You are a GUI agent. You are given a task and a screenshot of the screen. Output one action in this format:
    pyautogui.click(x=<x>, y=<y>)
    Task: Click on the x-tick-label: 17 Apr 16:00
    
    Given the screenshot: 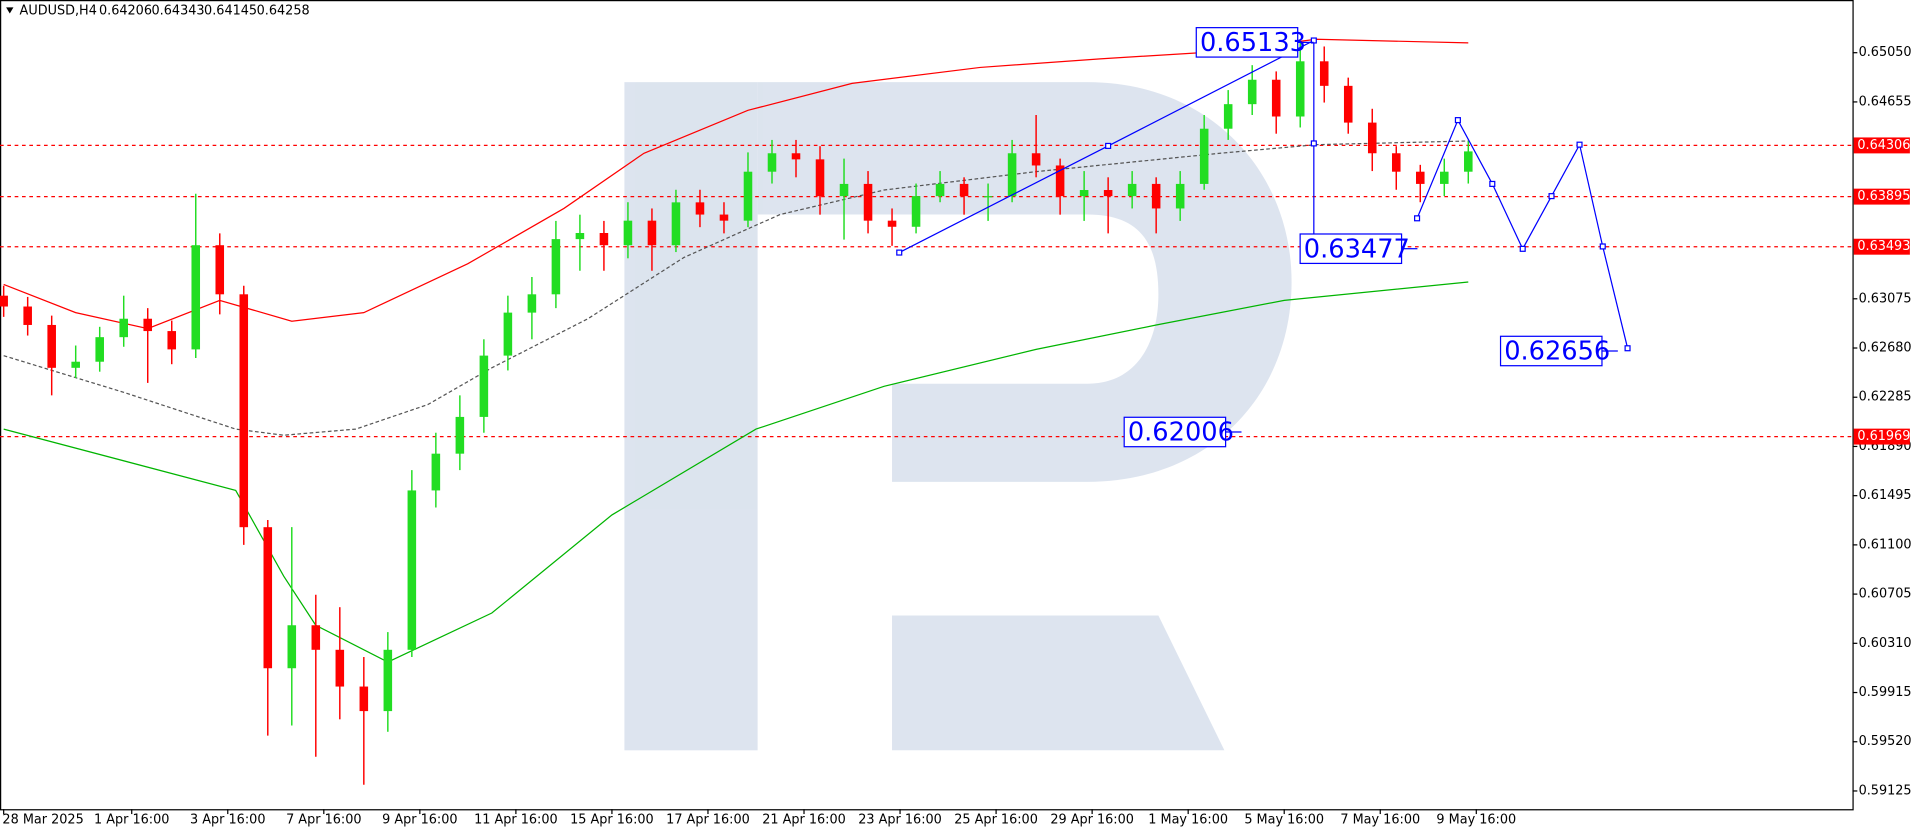 What is the action you would take?
    pyautogui.click(x=708, y=820)
    